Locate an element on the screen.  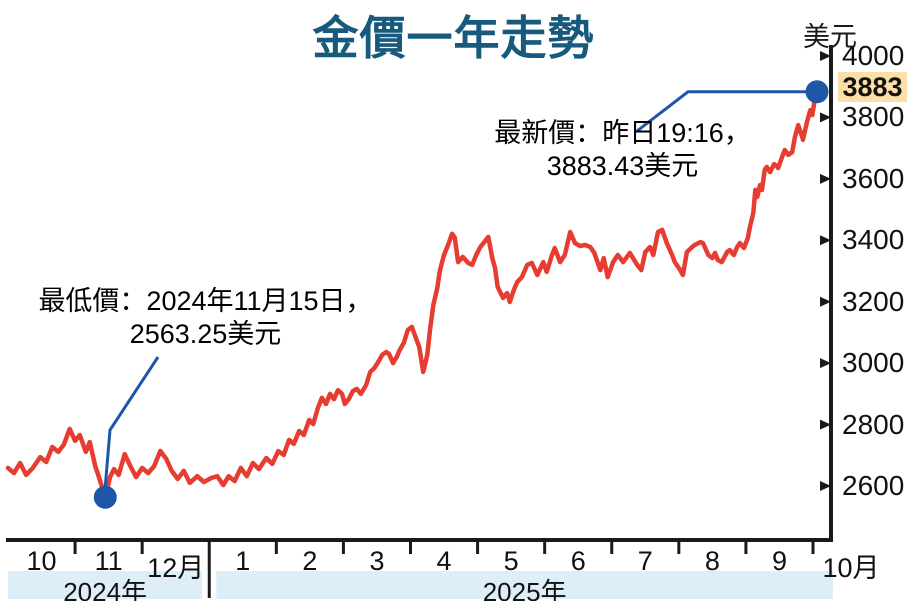
x-tick-label: 3 is located at coordinates (377, 561).